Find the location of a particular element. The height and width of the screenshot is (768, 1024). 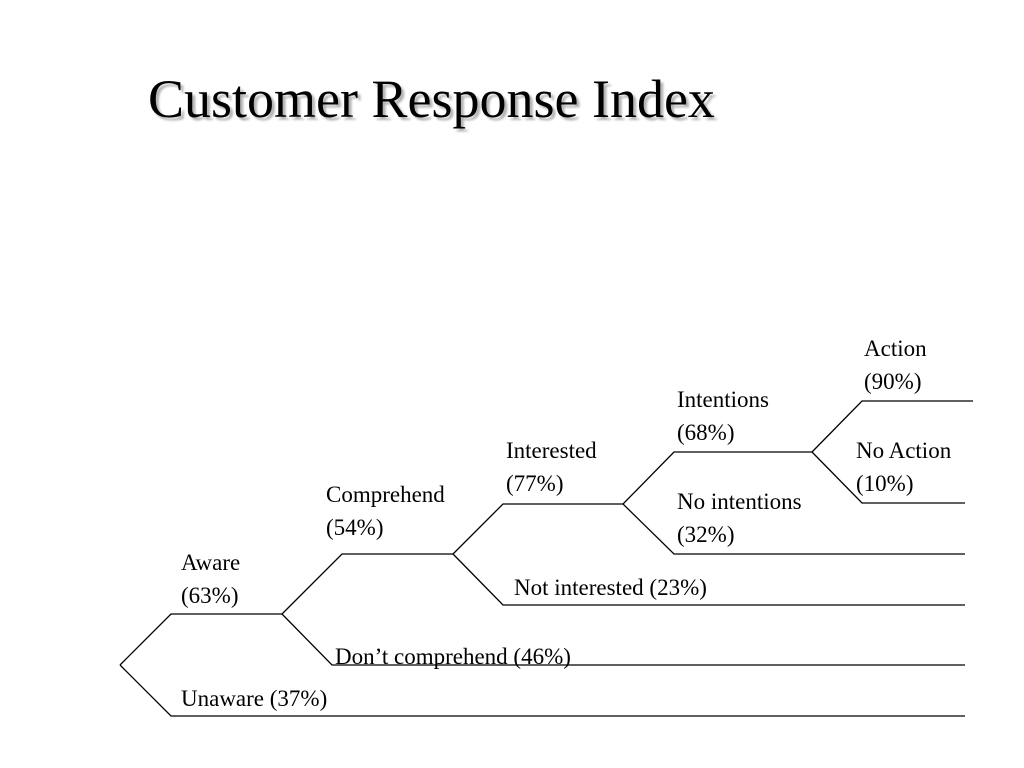

node-unaware-label: Unaware (37%) is located at coordinates (254, 698).